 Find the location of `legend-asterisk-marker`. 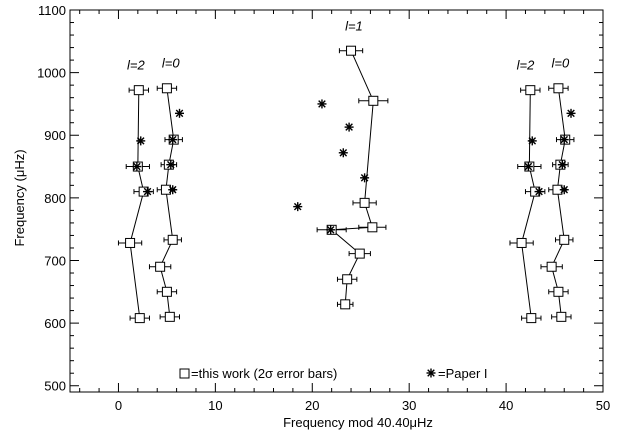

legend-asterisk-marker is located at coordinates (431, 373).